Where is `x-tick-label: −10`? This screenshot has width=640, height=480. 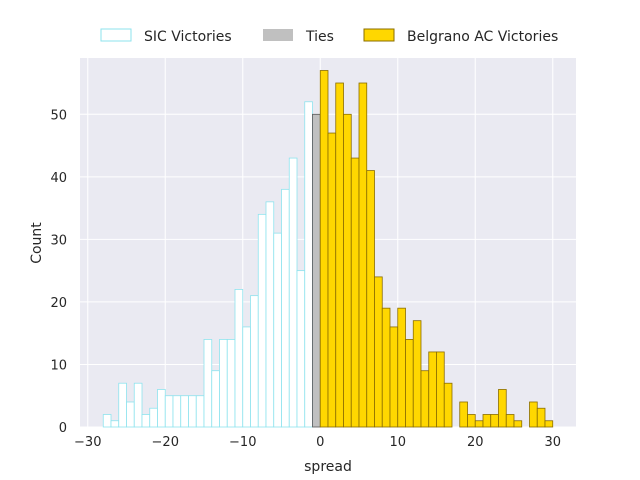 x-tick-label: −10 is located at coordinates (242, 442).